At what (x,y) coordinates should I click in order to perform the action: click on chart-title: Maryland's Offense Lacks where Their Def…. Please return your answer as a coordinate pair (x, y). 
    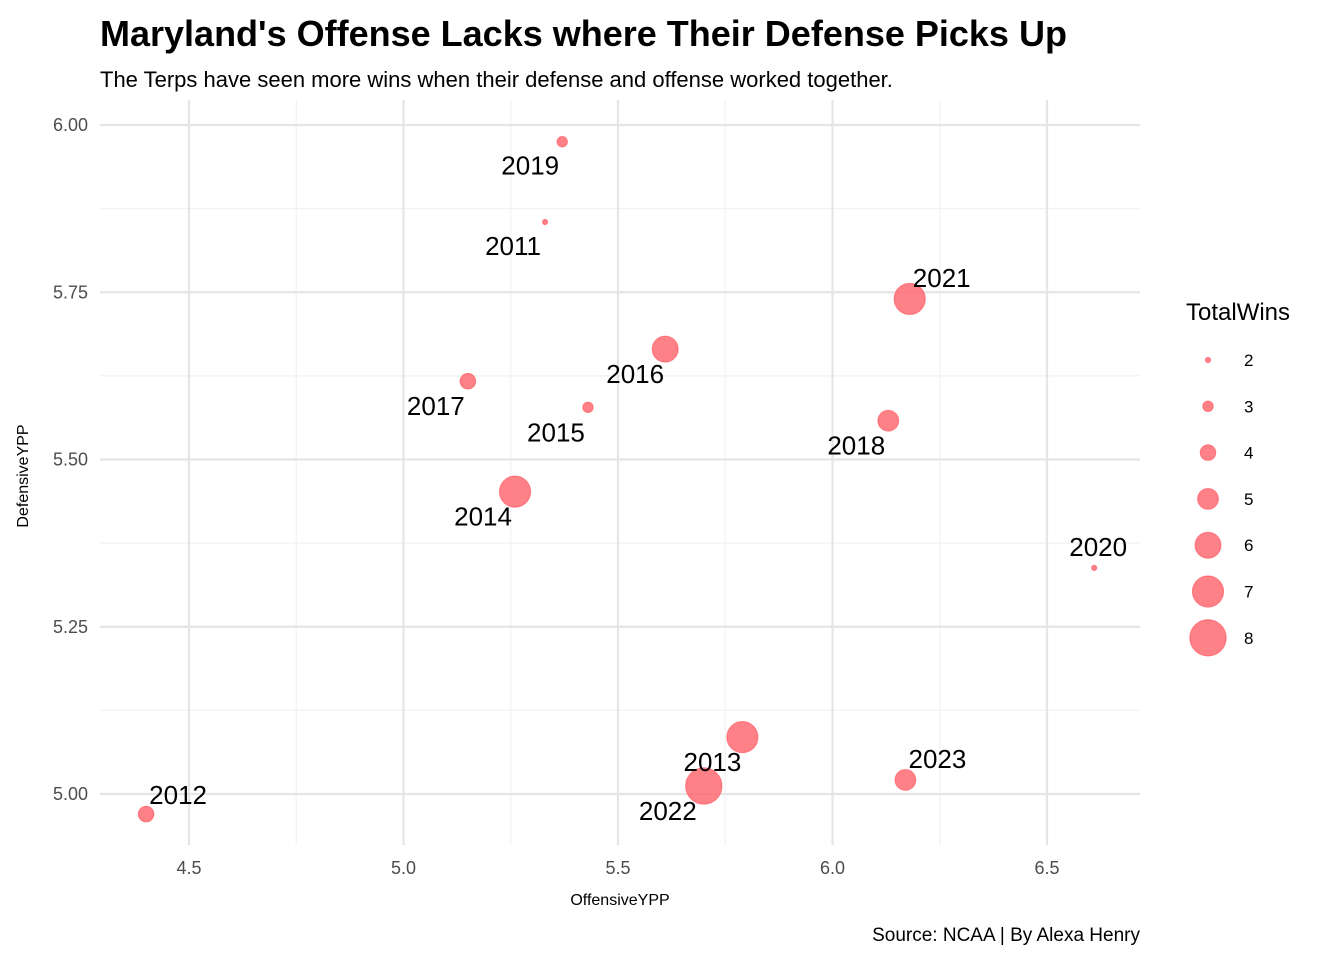
    Looking at the image, I should click on (583, 33).